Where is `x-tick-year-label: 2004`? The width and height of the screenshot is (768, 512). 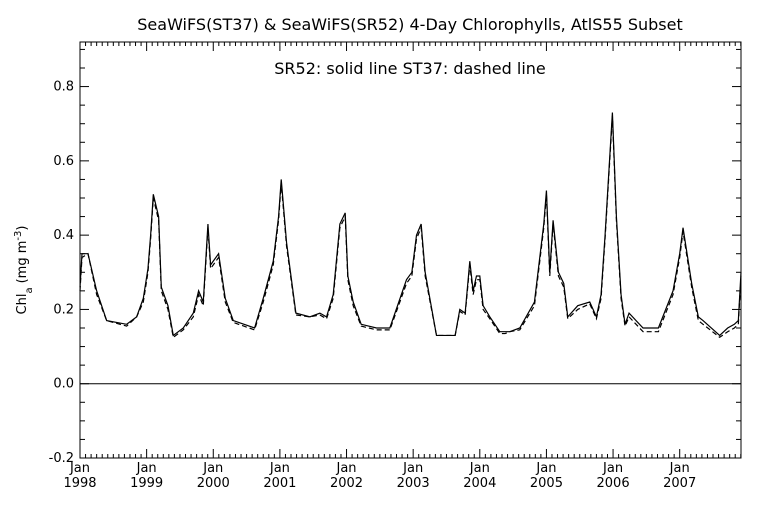 x-tick-year-label: 2004 is located at coordinates (479, 483).